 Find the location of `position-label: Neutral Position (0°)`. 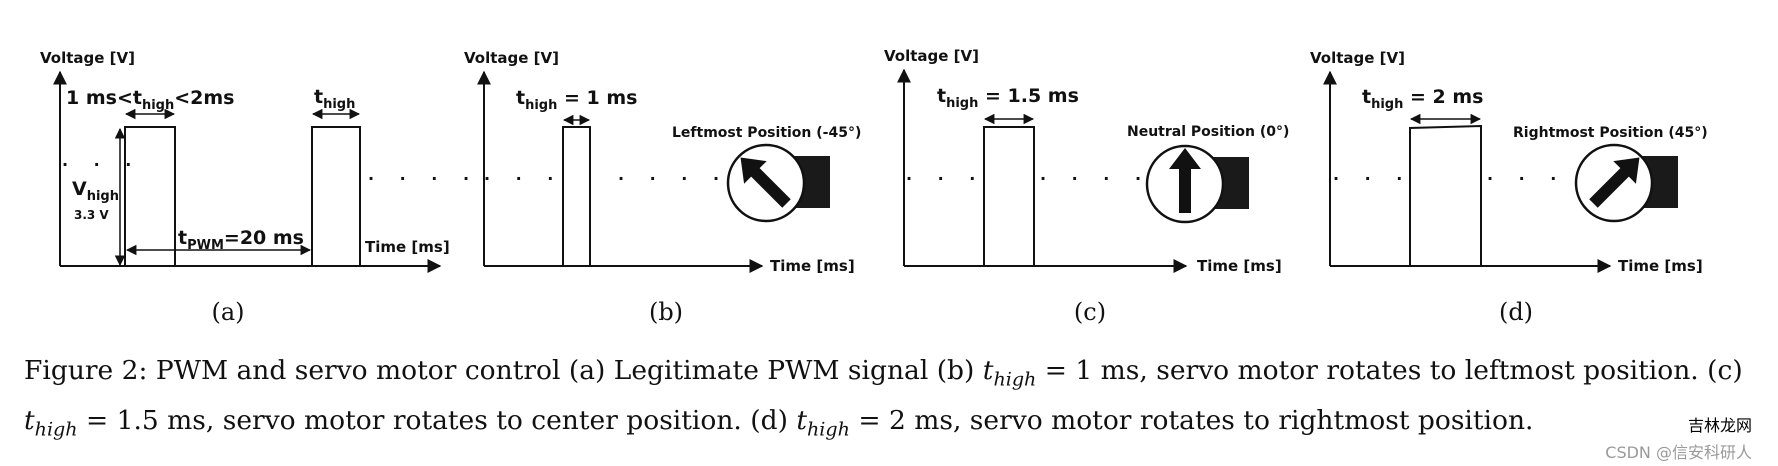

position-label: Neutral Position (0°) is located at coordinates (1208, 132).